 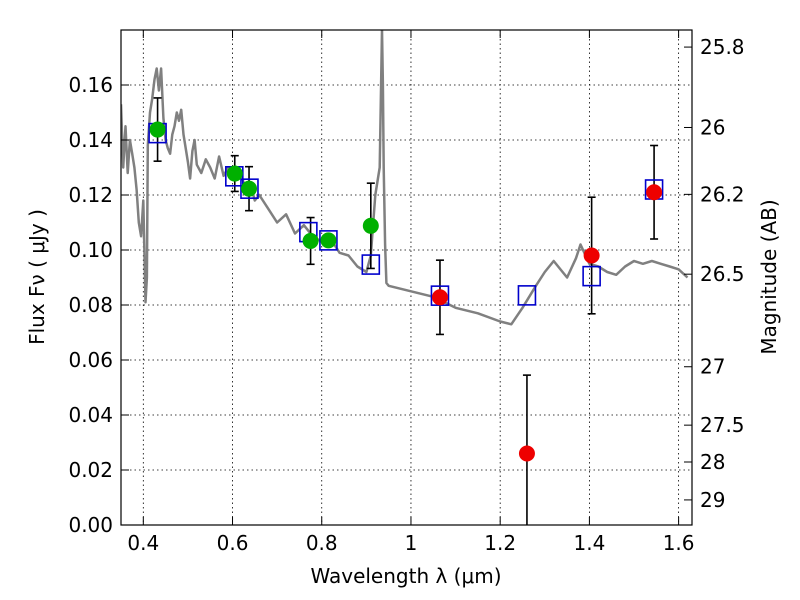 I want to click on y-tick-label: 0.12, so click(x=90, y=195).